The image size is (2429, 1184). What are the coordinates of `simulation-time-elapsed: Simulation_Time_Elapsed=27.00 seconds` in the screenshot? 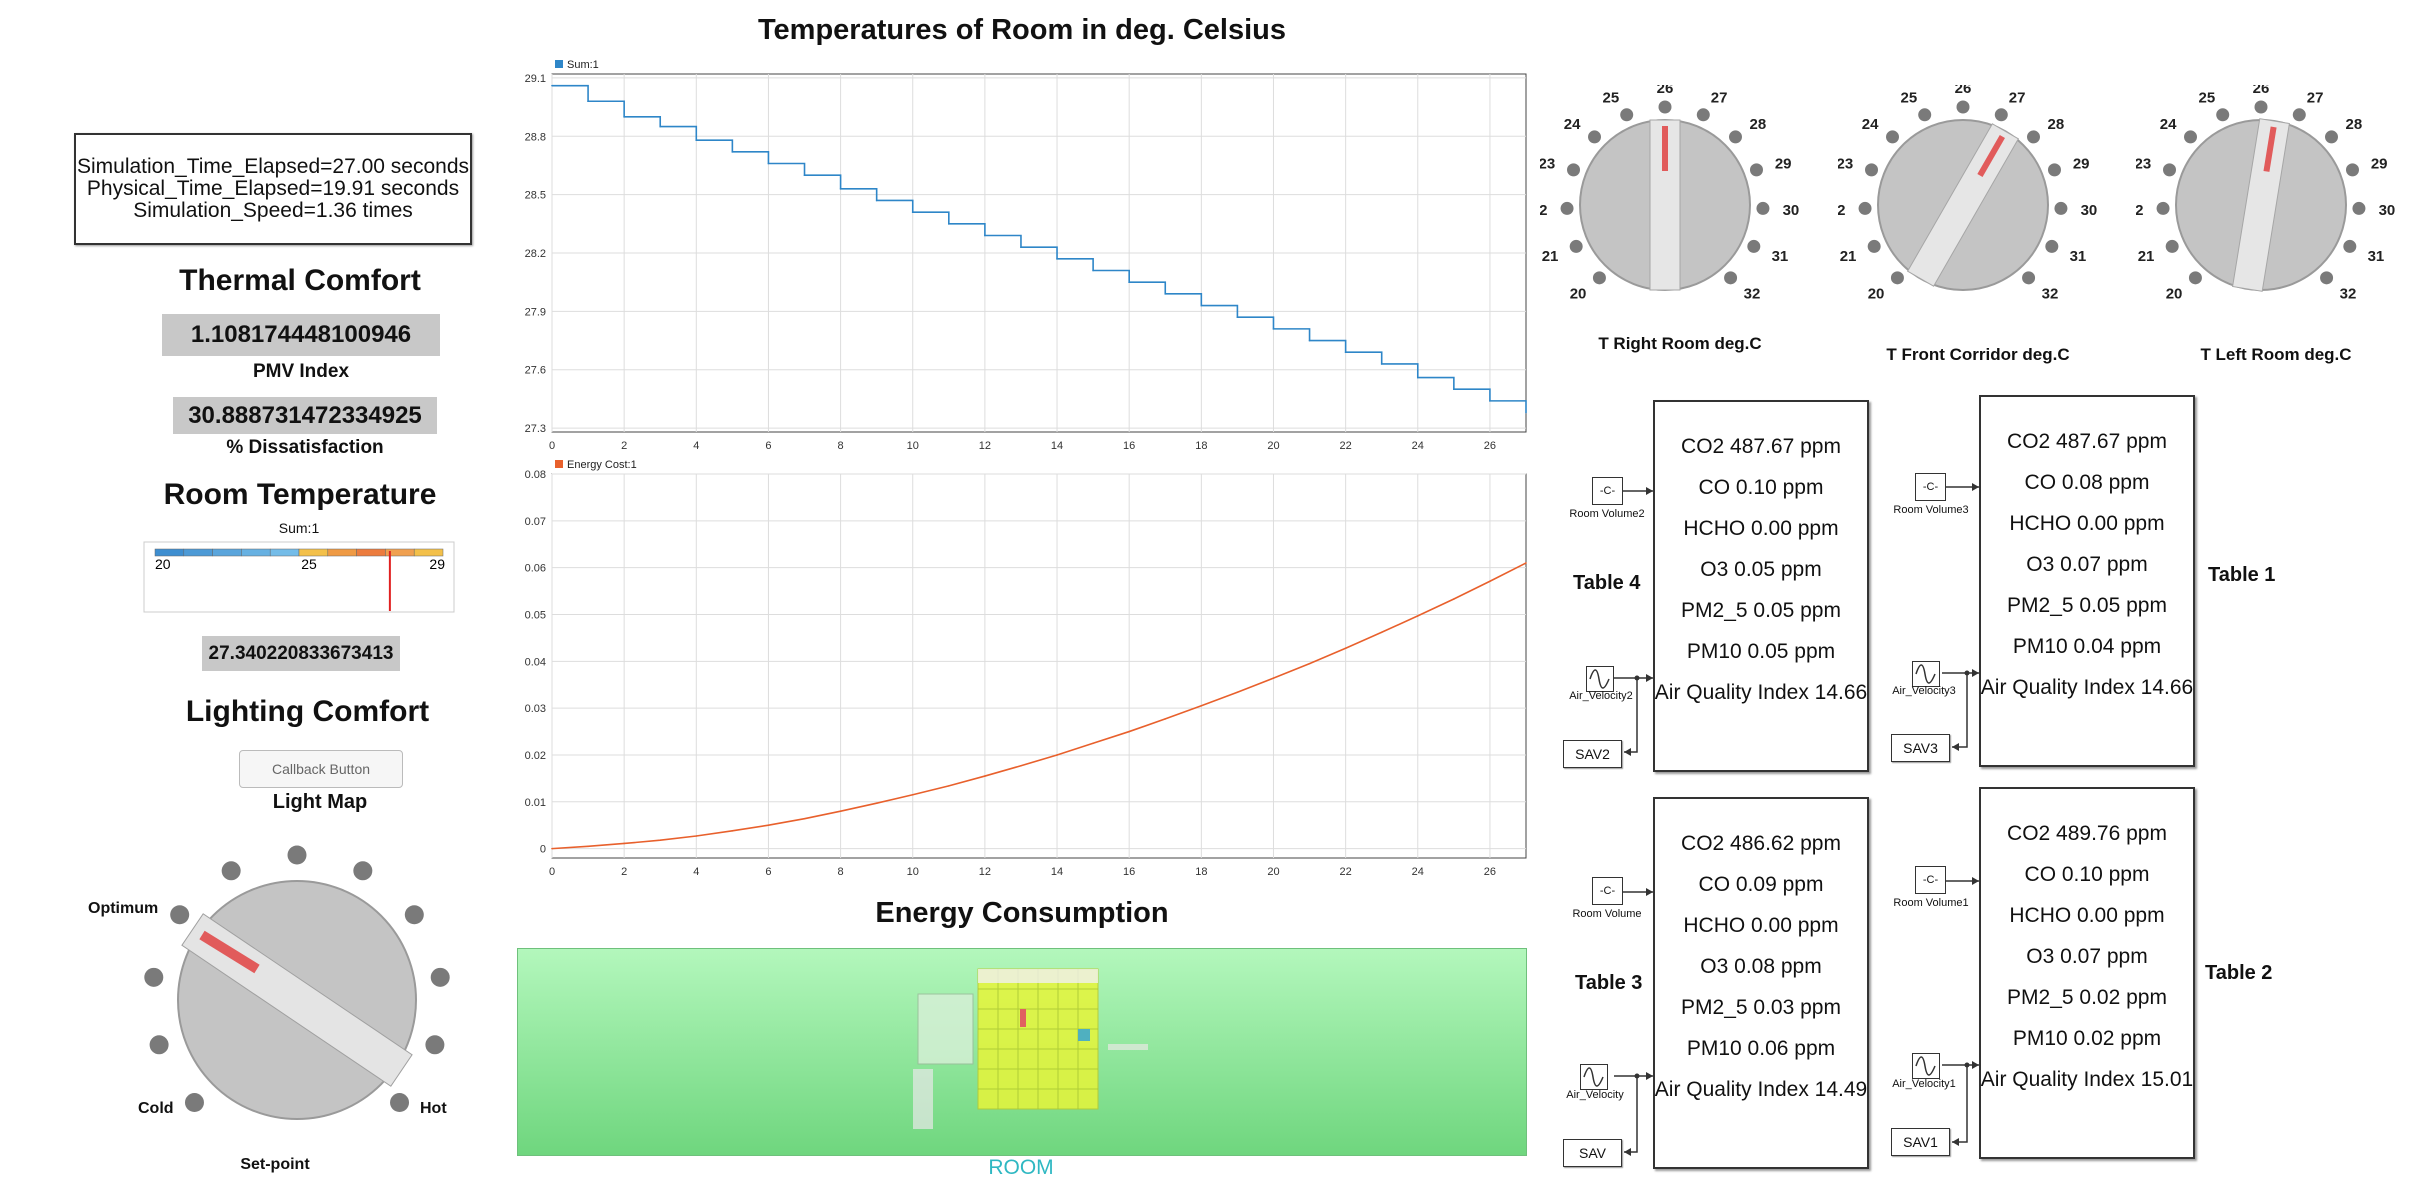 It's located at (273, 166).